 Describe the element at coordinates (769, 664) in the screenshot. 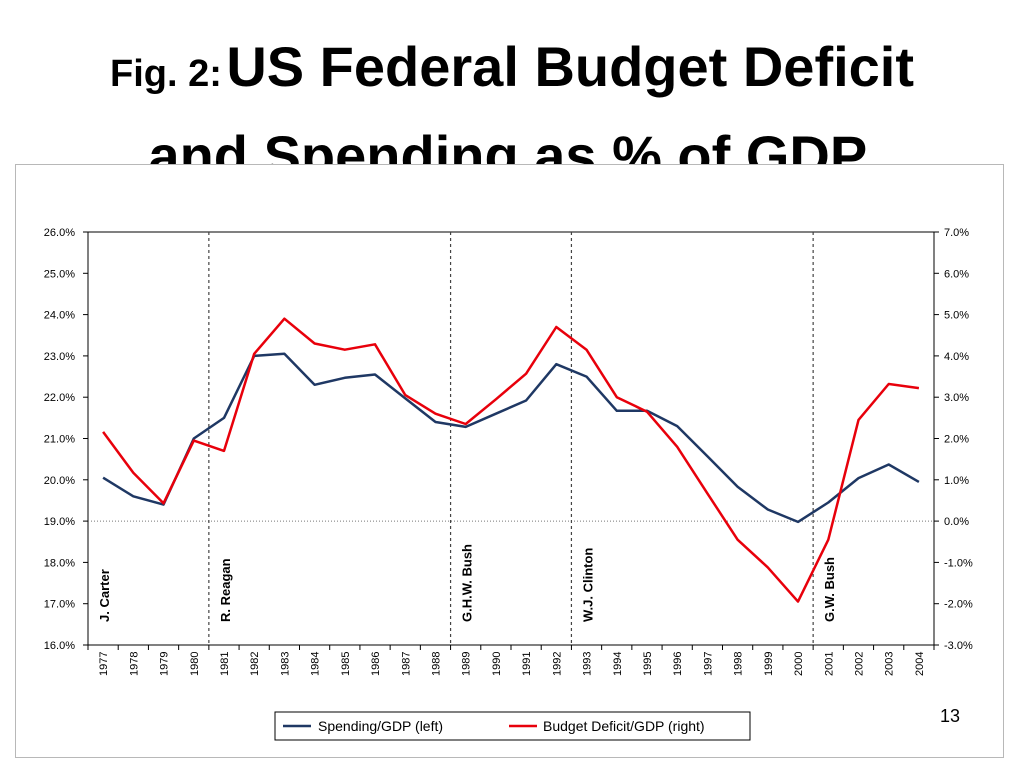

I see `x-tick-label: 1999` at that location.